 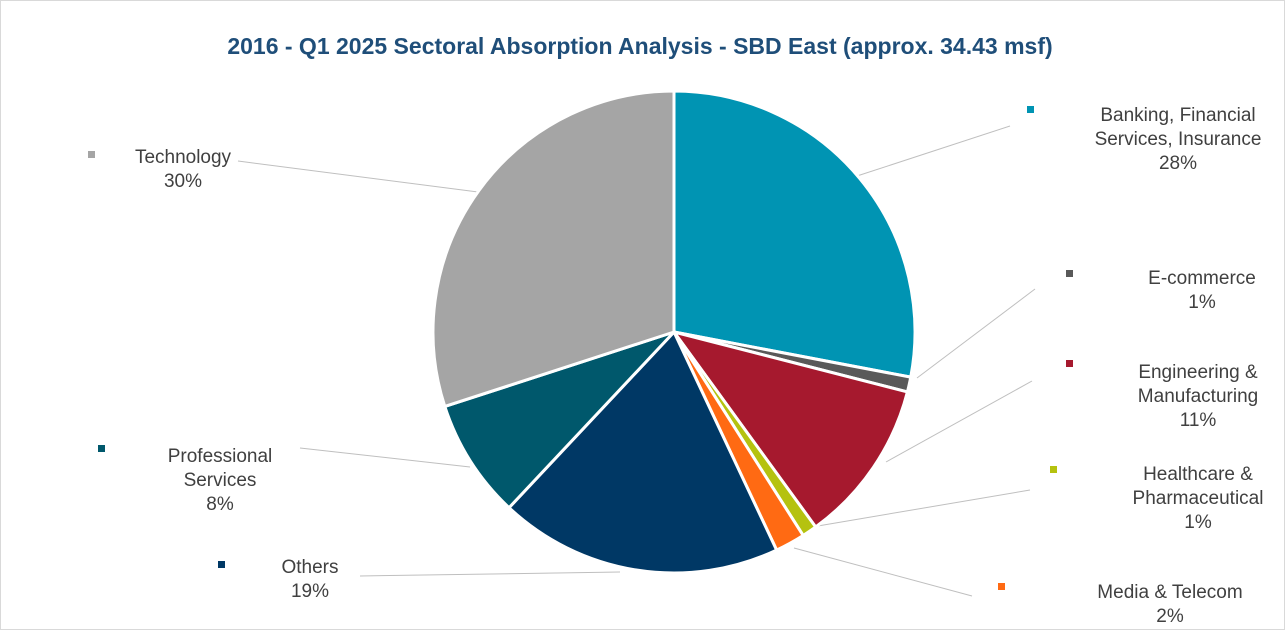 I want to click on slice-value-label: 28%, so click(x=1178, y=163).